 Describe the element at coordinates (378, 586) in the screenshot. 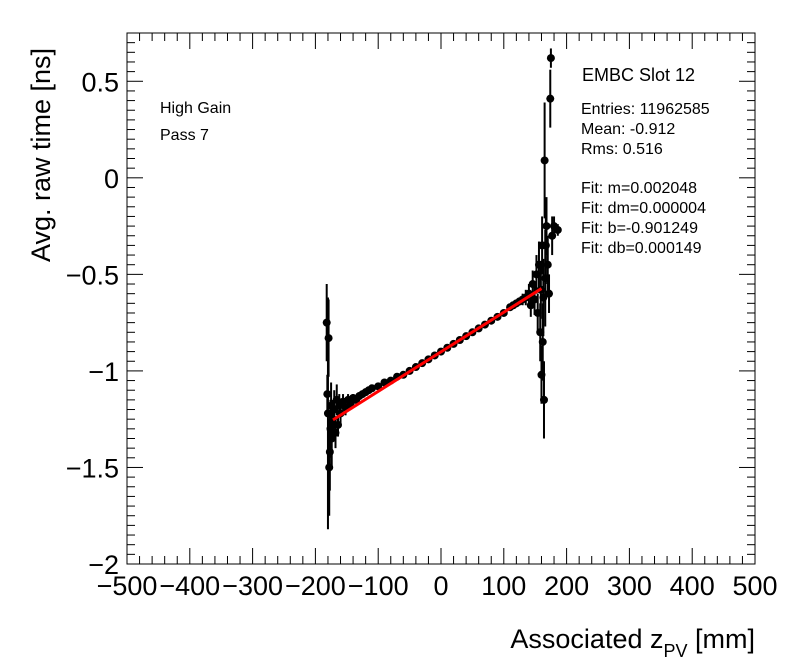

I see `x-tick-label: −100` at that location.